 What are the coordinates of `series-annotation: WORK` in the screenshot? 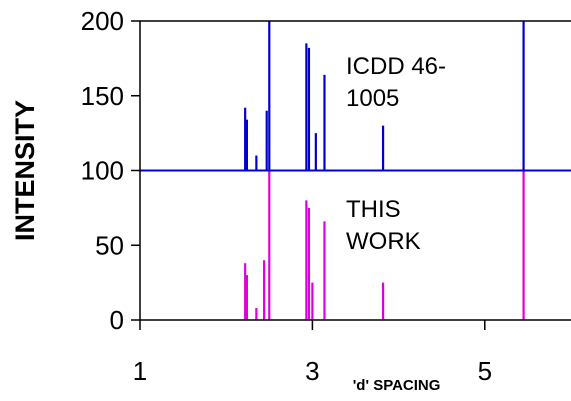 It's located at (383, 241).